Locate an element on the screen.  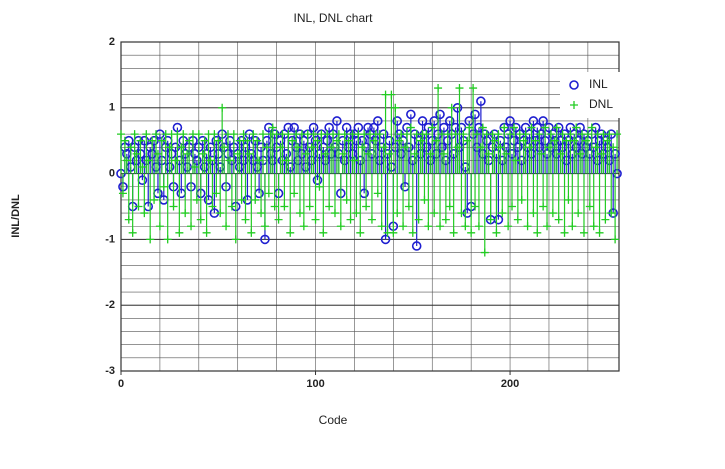
y-tick-label: 0 is located at coordinates (112, 174).